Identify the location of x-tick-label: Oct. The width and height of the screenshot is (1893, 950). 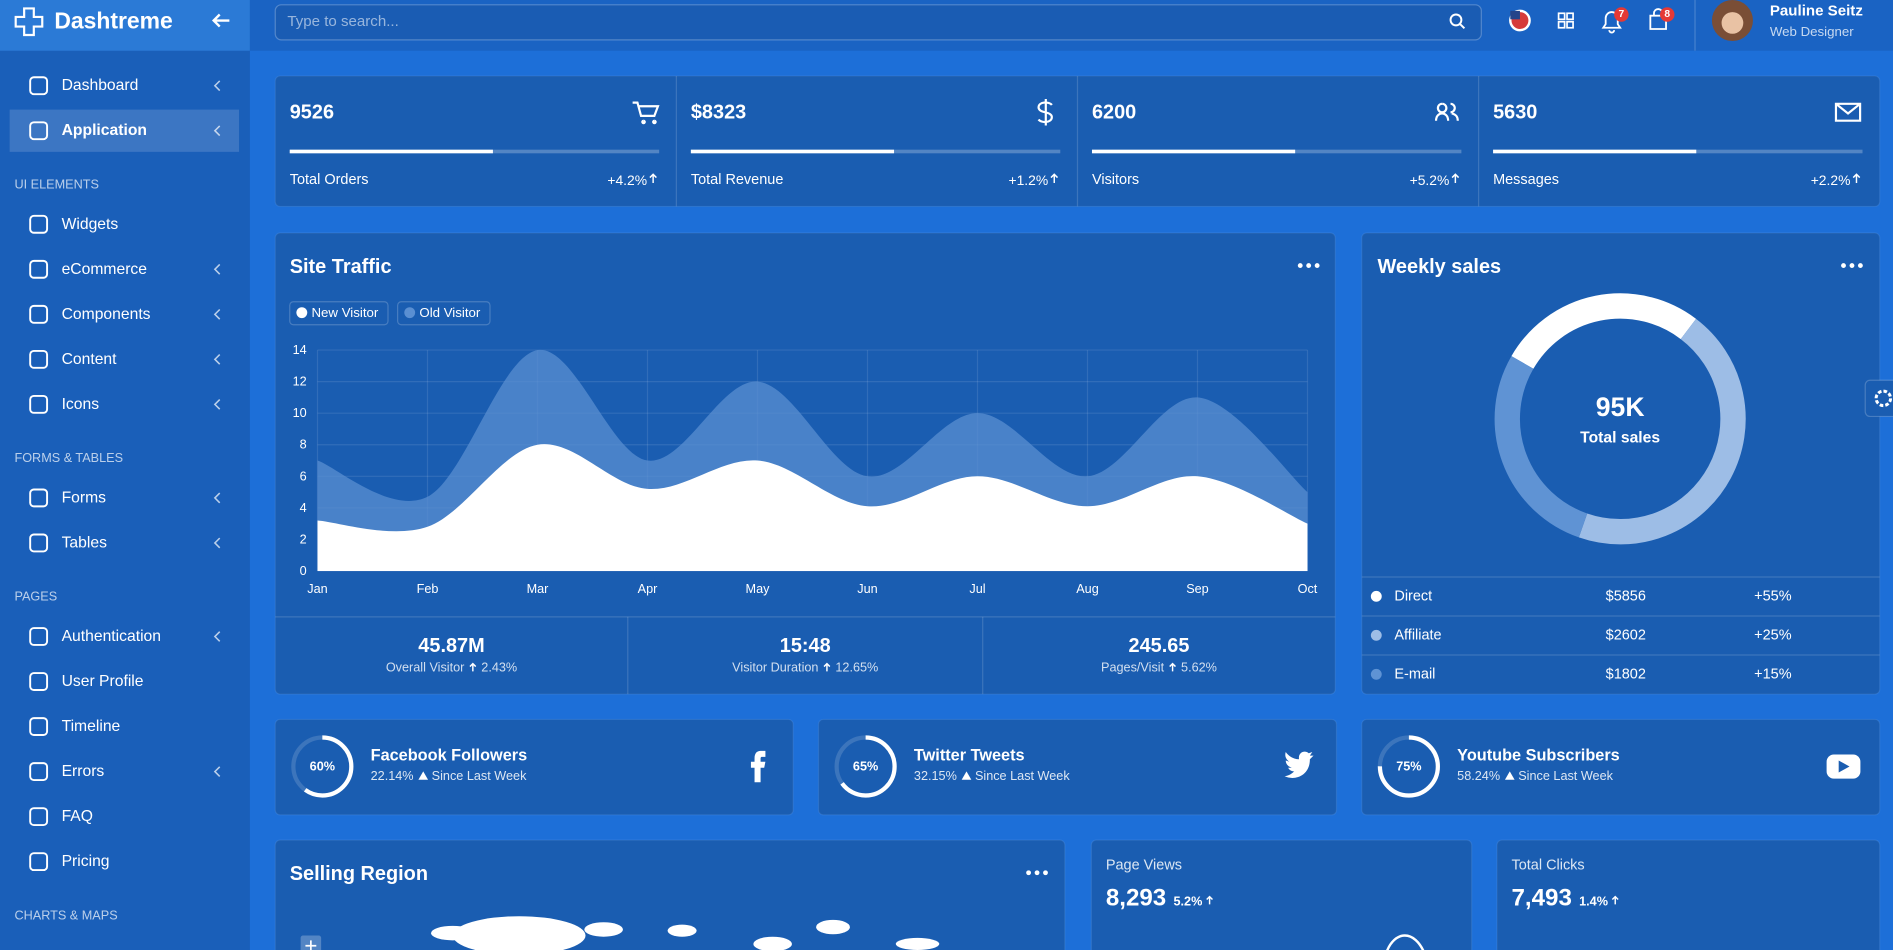
(1308, 589).